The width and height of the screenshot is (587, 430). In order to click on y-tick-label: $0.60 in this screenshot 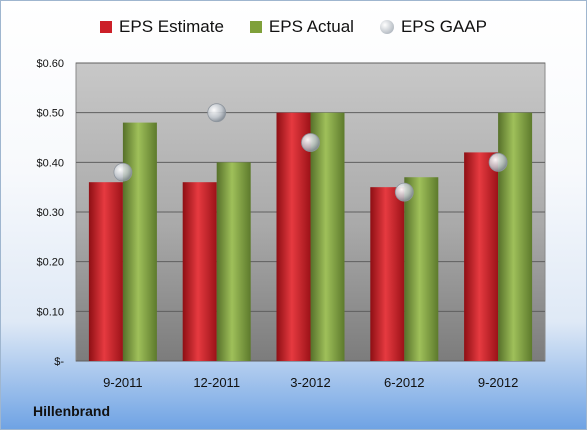, I will do `click(50, 64)`.